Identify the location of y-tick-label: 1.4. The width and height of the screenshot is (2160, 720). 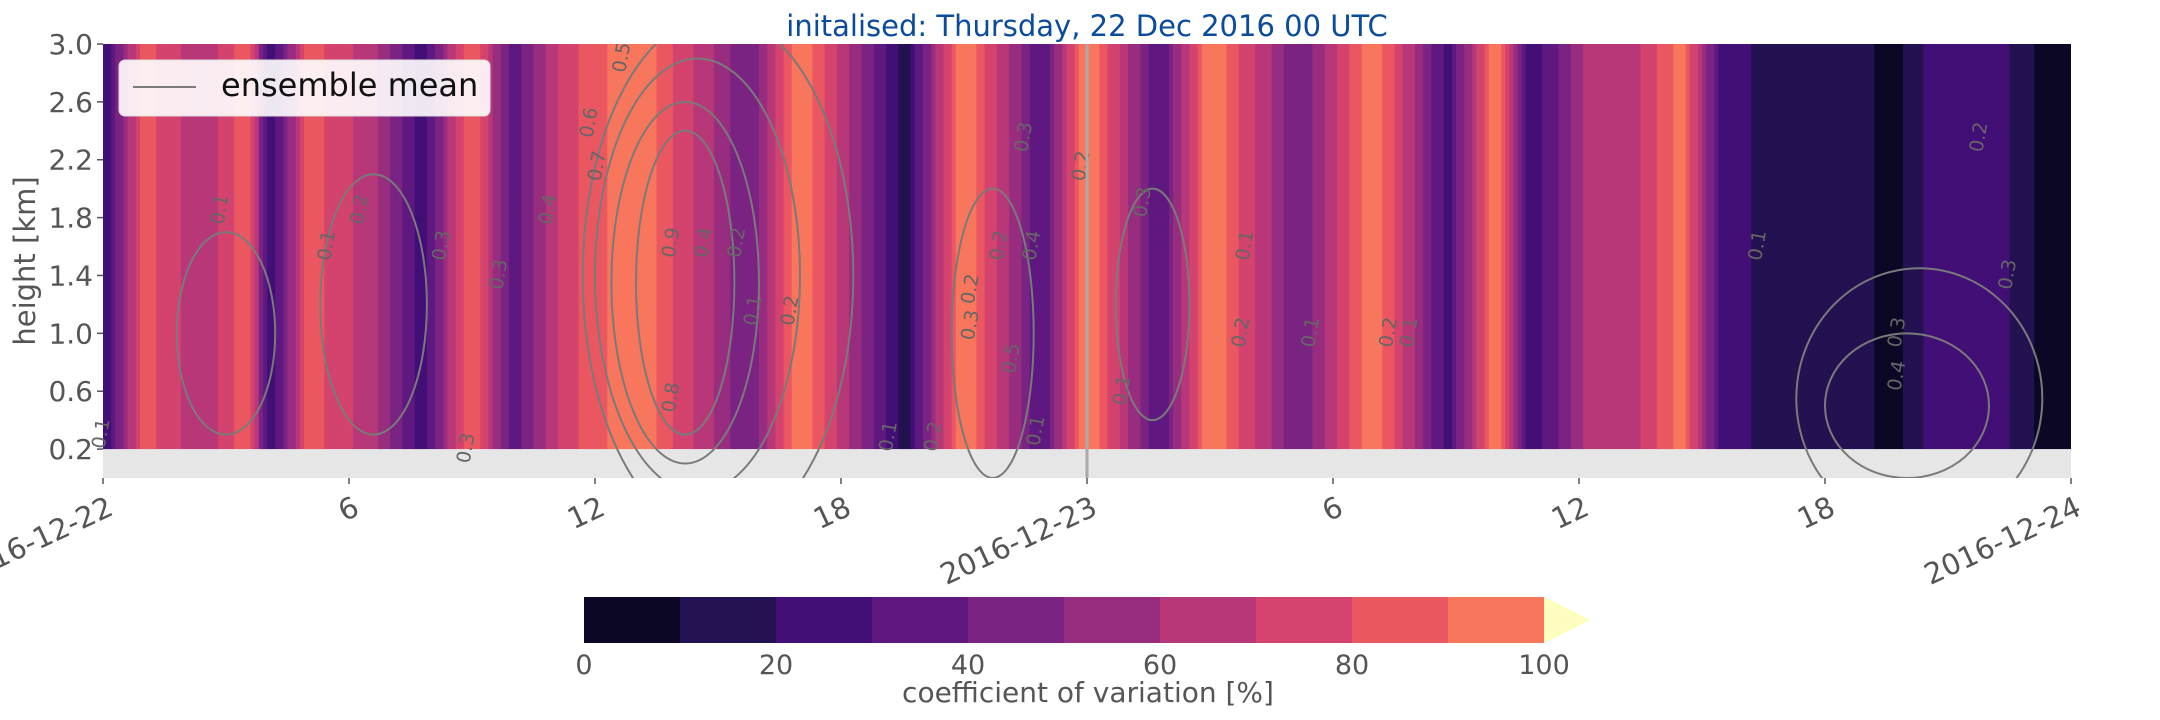
(70, 275).